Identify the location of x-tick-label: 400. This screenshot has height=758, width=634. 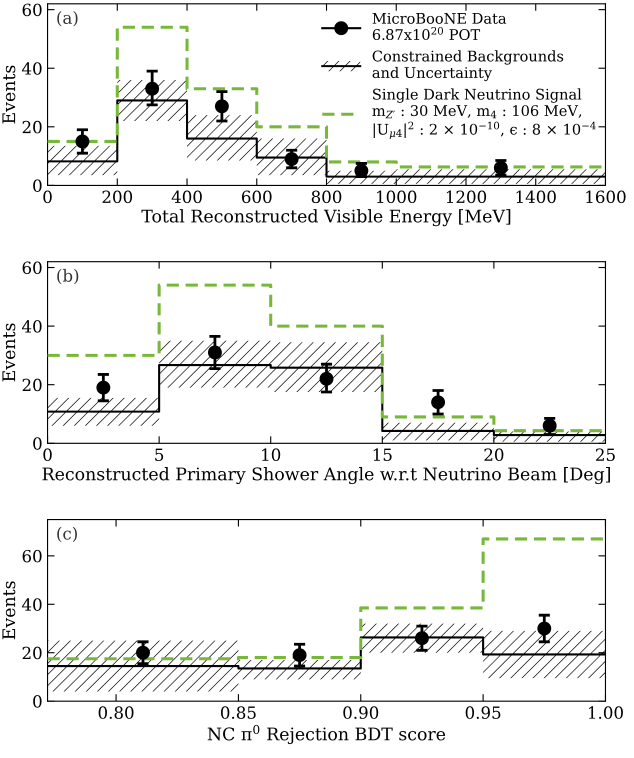
(187, 197).